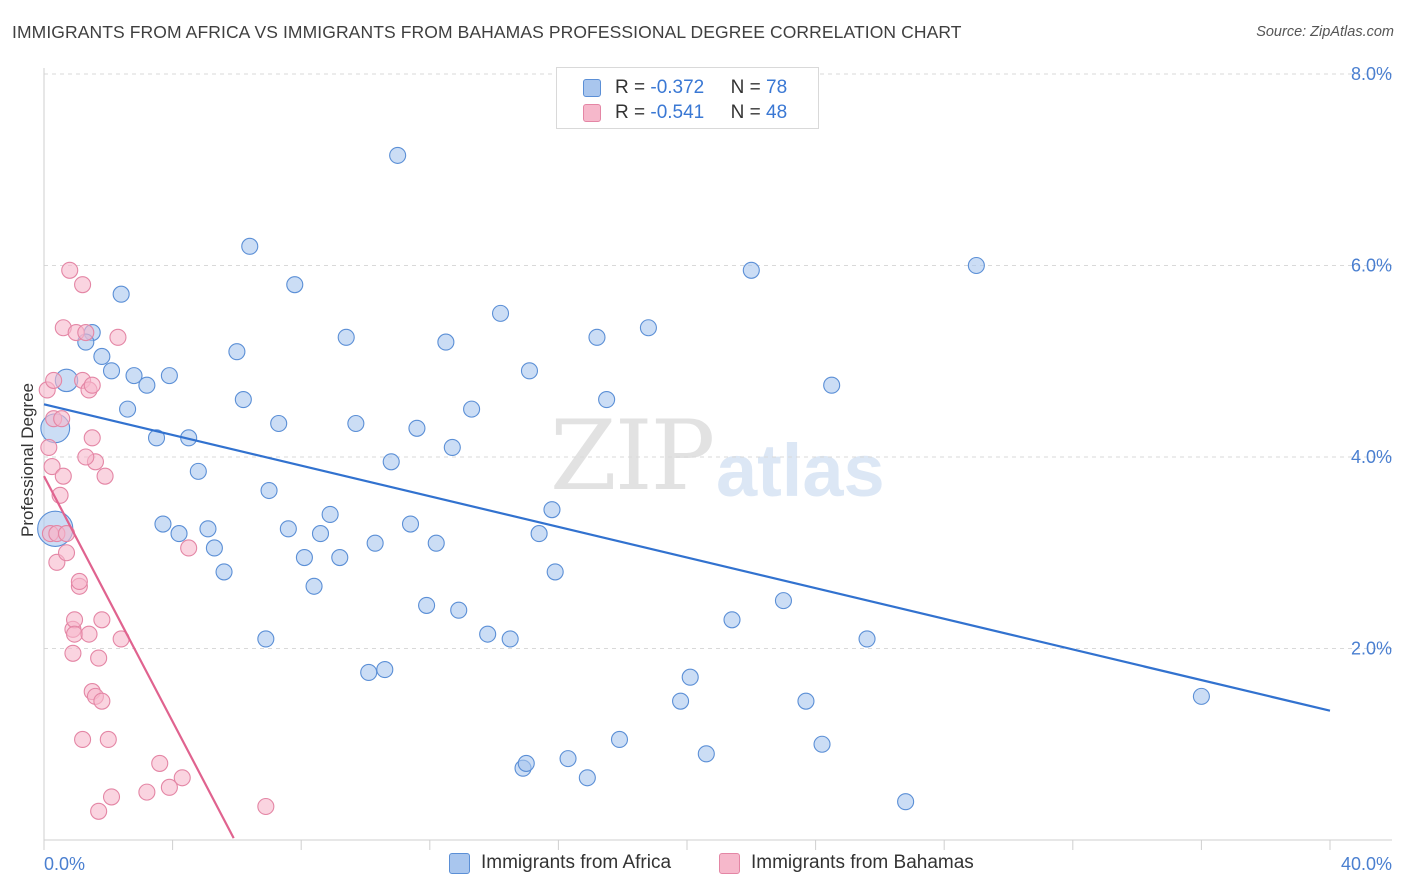  I want to click on bahamas-n-value: 48, so click(777, 112).